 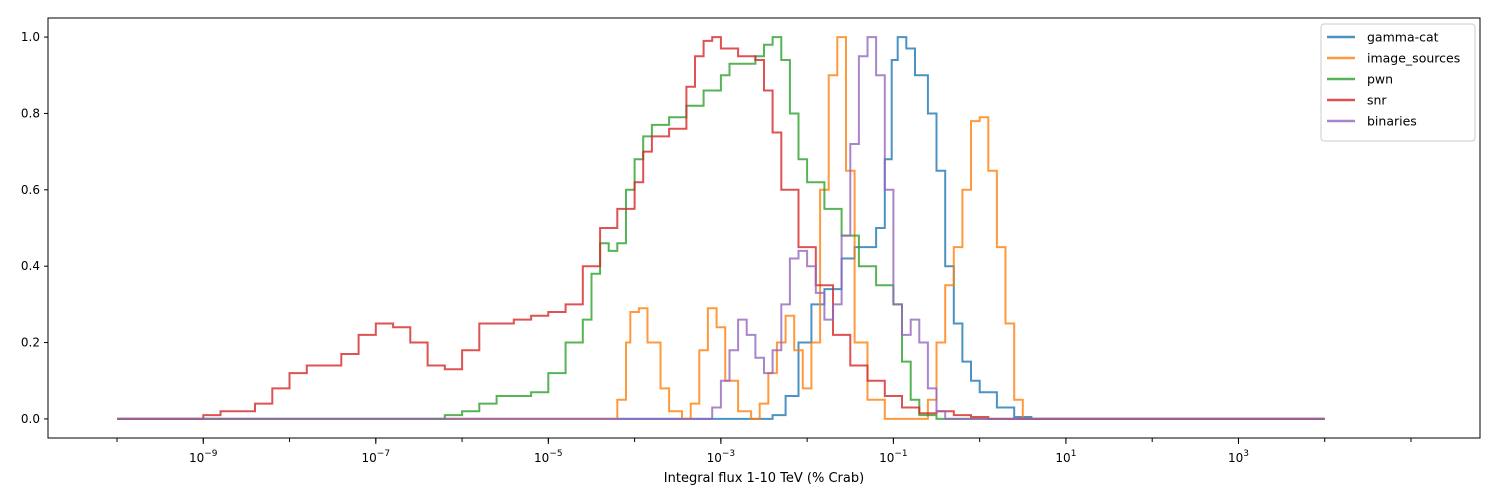 I want to click on y-tick-label: 0.0, so click(x=30, y=419).